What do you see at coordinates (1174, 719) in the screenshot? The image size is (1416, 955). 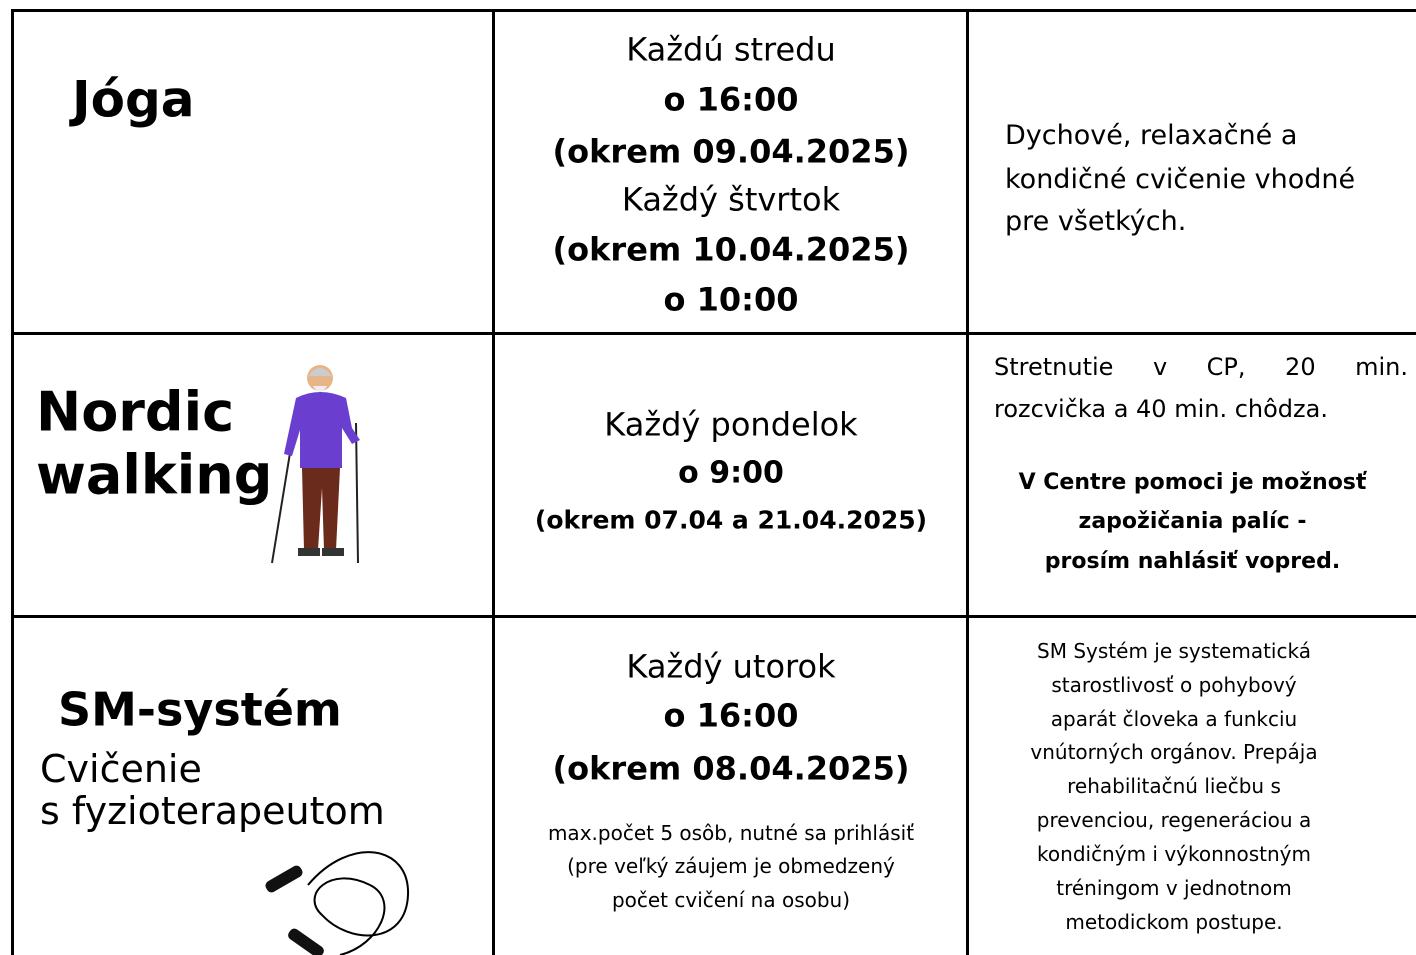 I see `description: aparát človeka a funkciu` at bounding box center [1174, 719].